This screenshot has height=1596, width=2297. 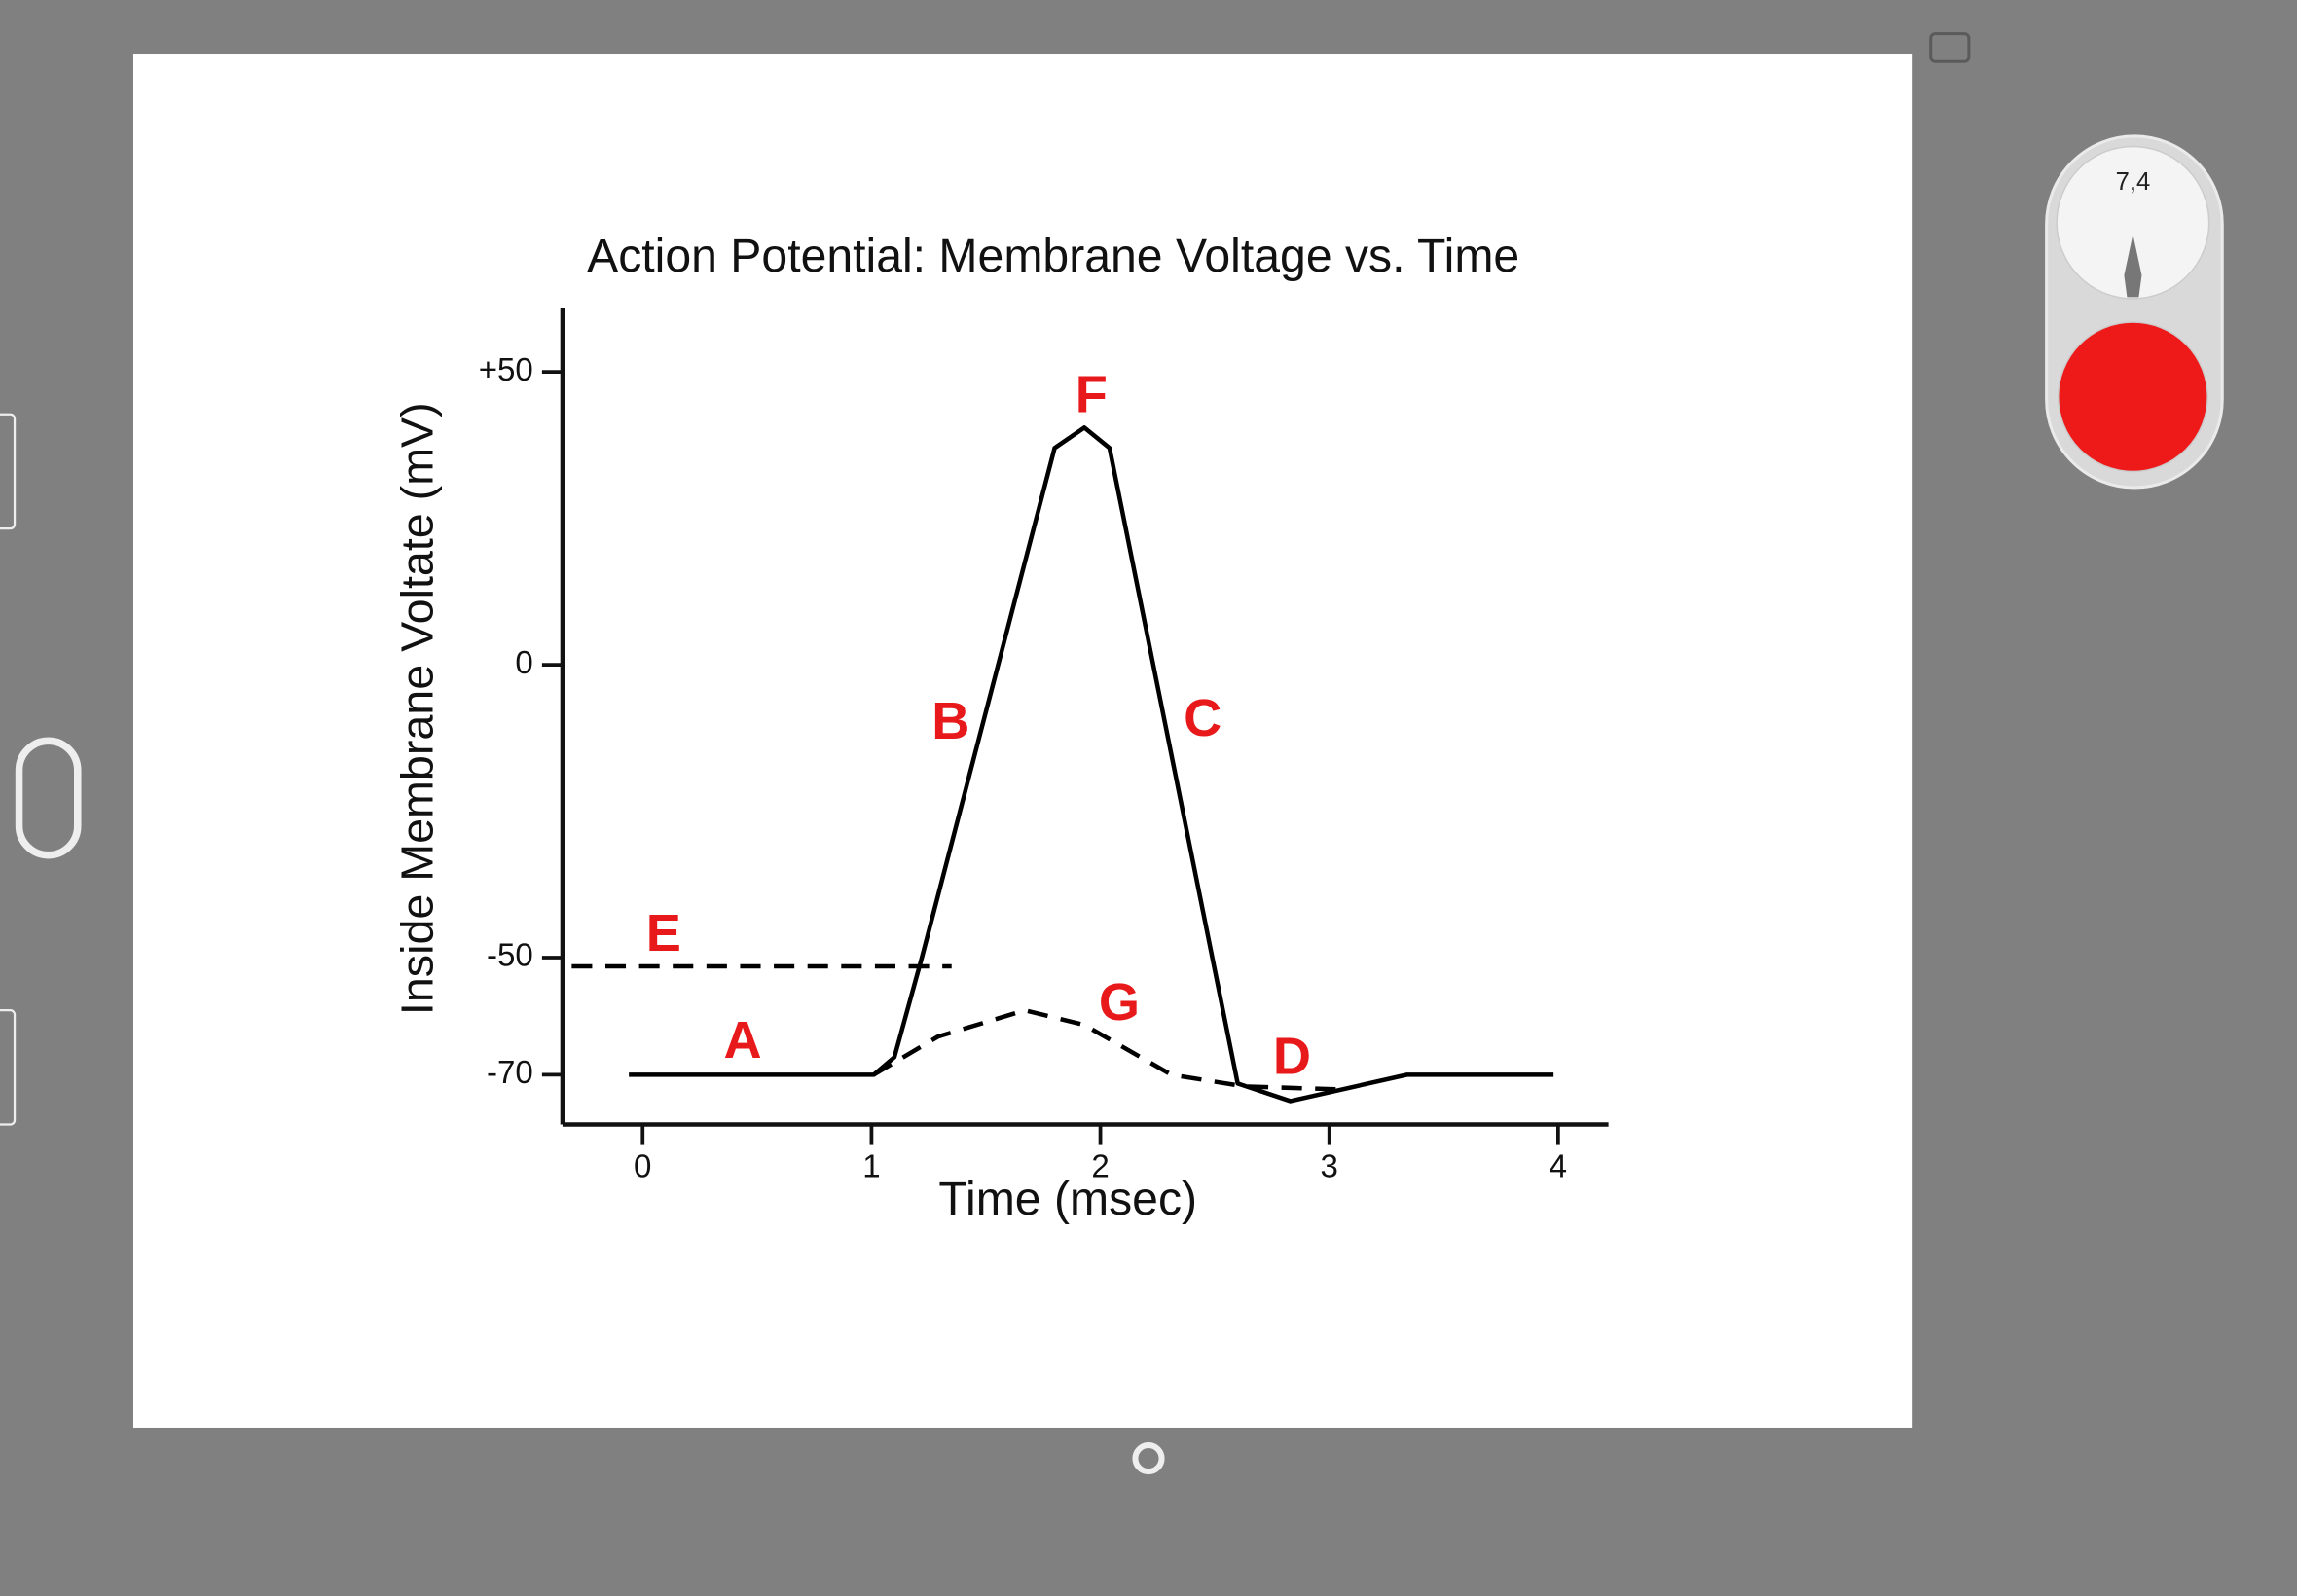 I want to click on annotation: C, so click(x=1202, y=718).